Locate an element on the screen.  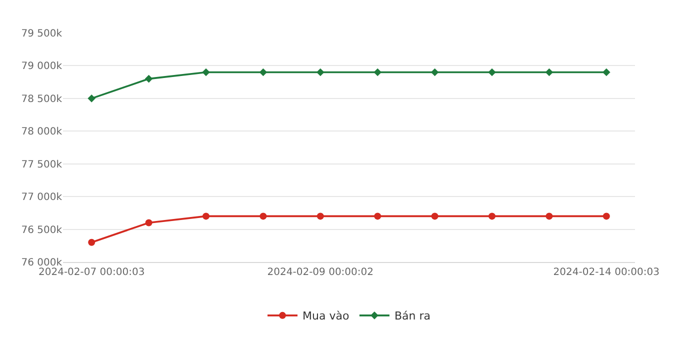
x-tick-label: 2024-02-14 00:00:03 is located at coordinates (606, 272).